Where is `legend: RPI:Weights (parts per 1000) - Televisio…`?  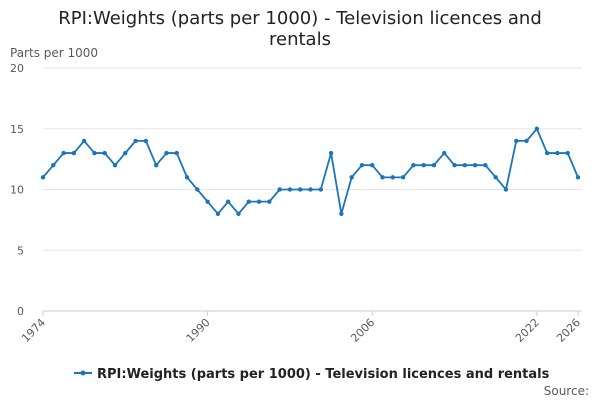 legend: RPI:Weights (parts per 1000) - Televisio… is located at coordinates (312, 374).